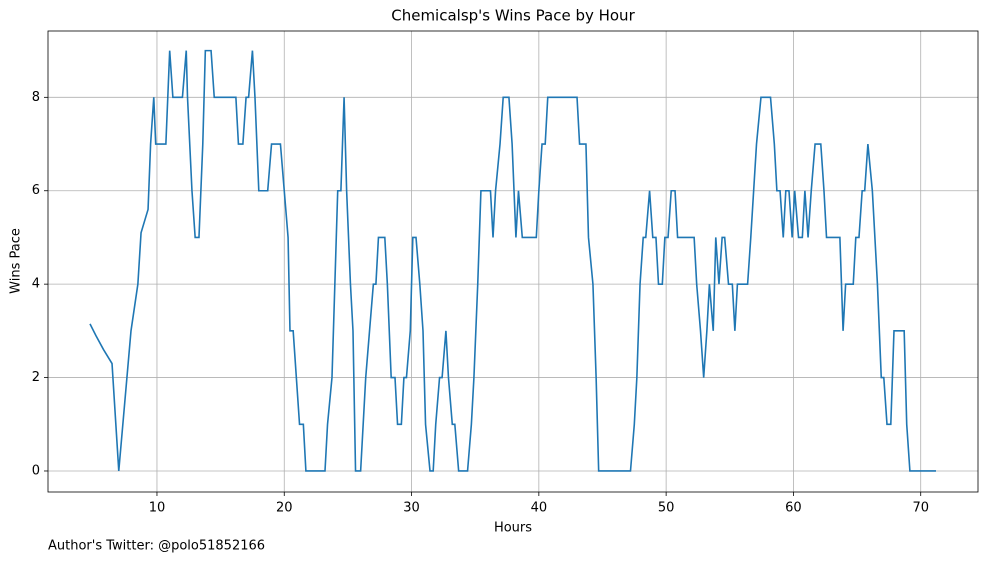 Image resolution: width=988 pixels, height=566 pixels. I want to click on x-tick-label: 50, so click(666, 508).